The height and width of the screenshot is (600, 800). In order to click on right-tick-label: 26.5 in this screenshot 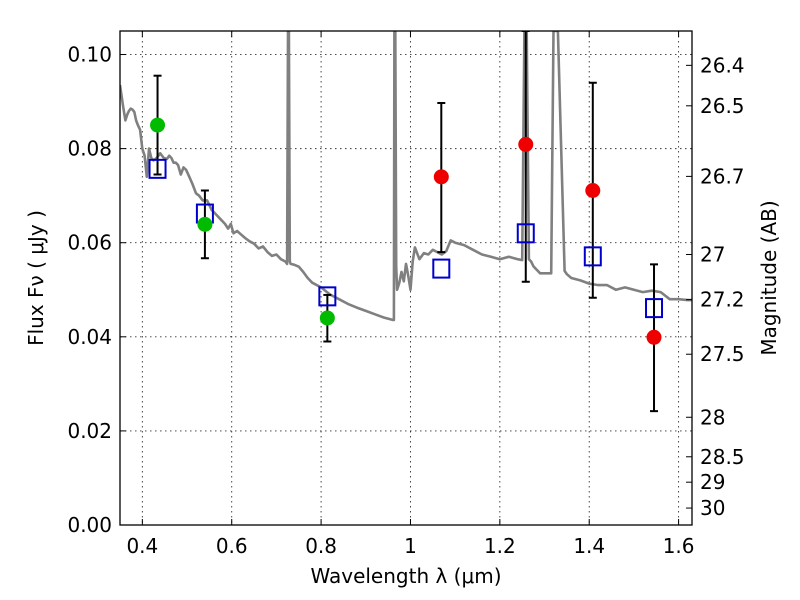, I will do `click(722, 106)`.